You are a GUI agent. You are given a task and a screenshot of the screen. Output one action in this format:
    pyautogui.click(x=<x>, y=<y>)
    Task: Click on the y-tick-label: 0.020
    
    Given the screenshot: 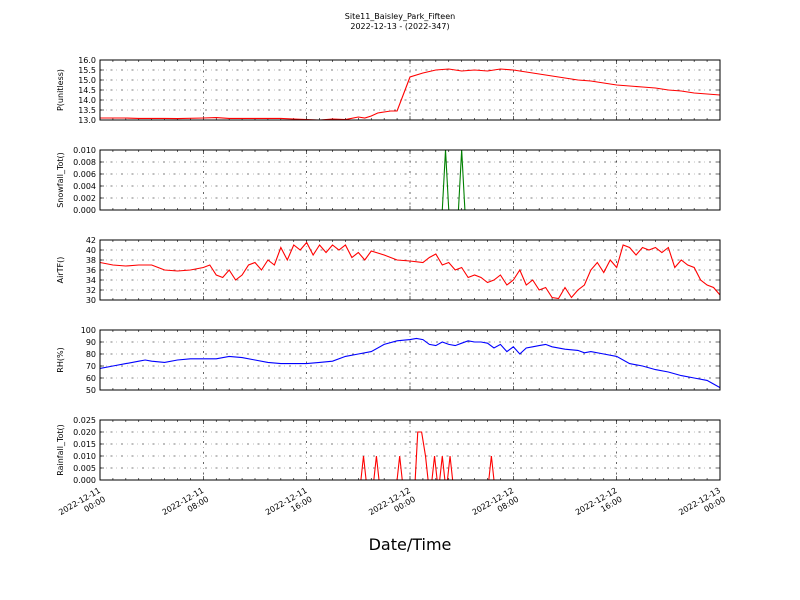 What is the action you would take?
    pyautogui.click(x=84, y=432)
    